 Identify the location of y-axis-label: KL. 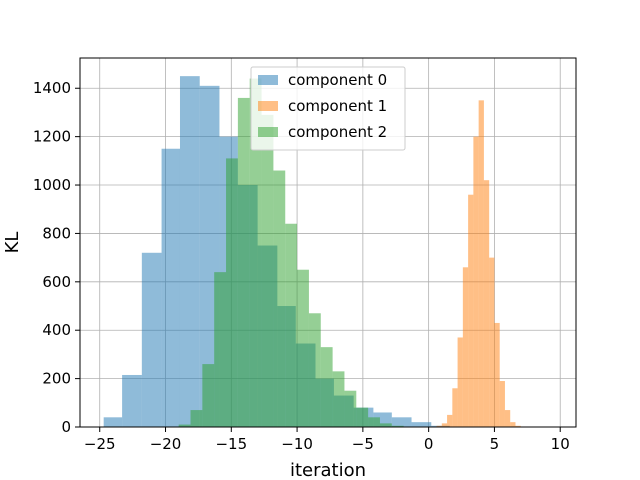
(12, 243).